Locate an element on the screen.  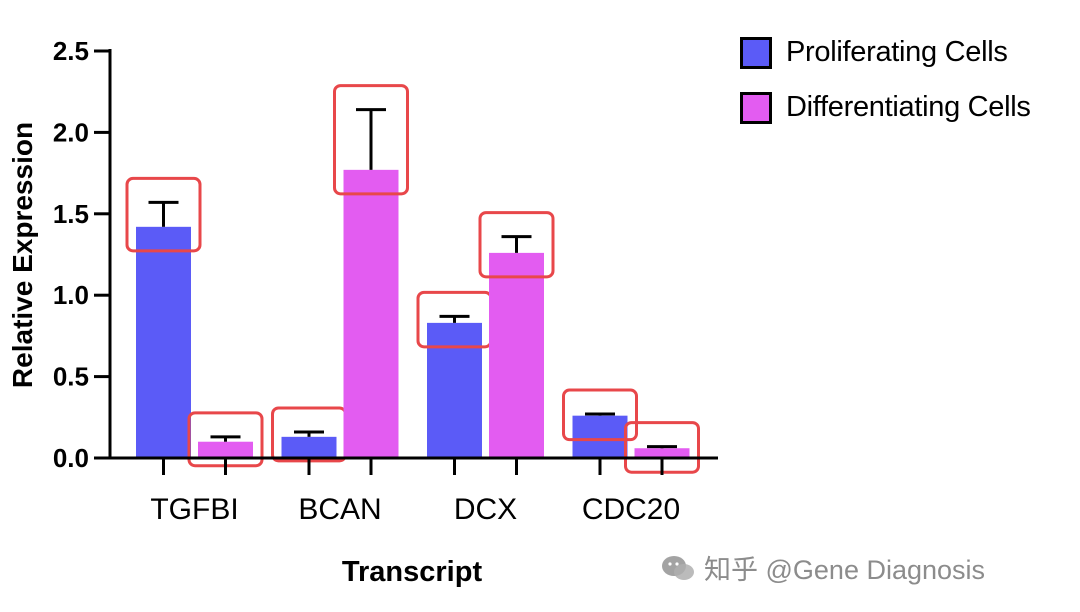
y-tick-label-2.5: 2.5 is located at coordinates (71, 51).